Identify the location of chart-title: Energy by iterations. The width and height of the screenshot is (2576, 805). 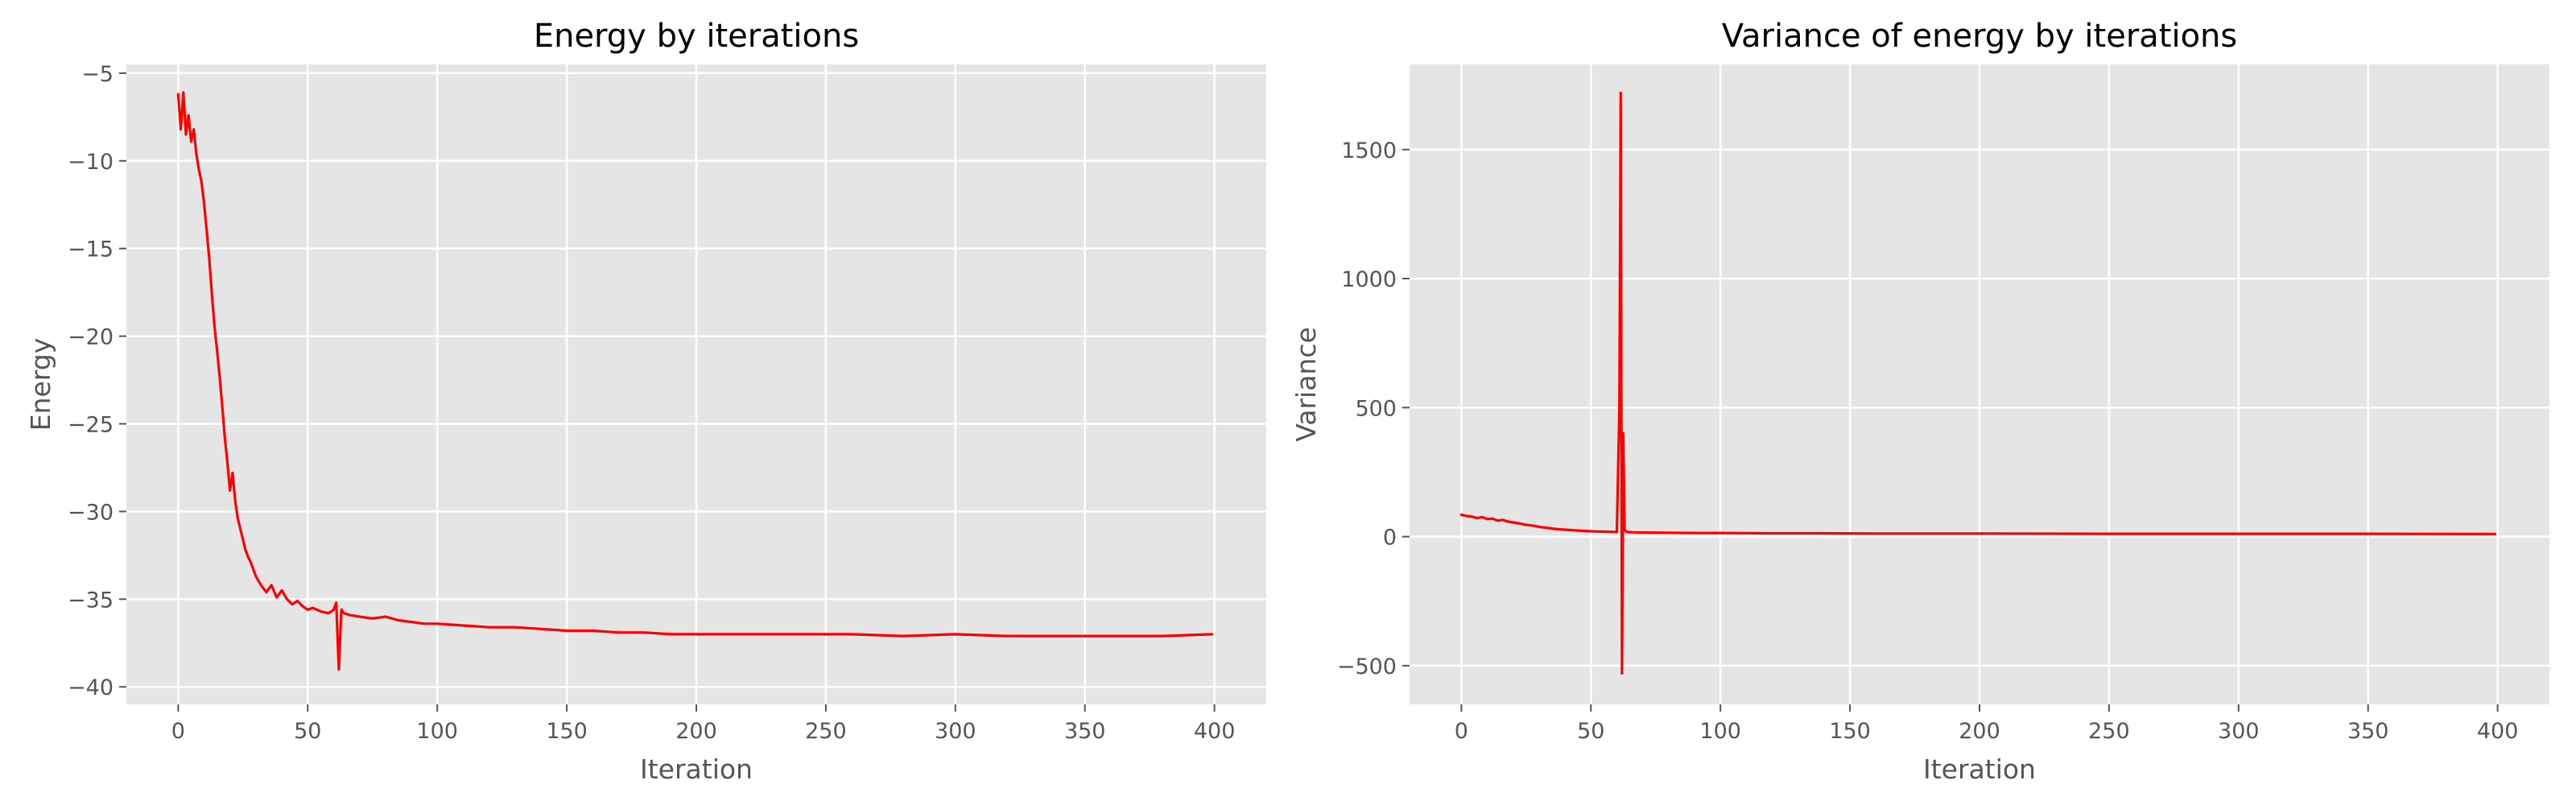
(696, 36).